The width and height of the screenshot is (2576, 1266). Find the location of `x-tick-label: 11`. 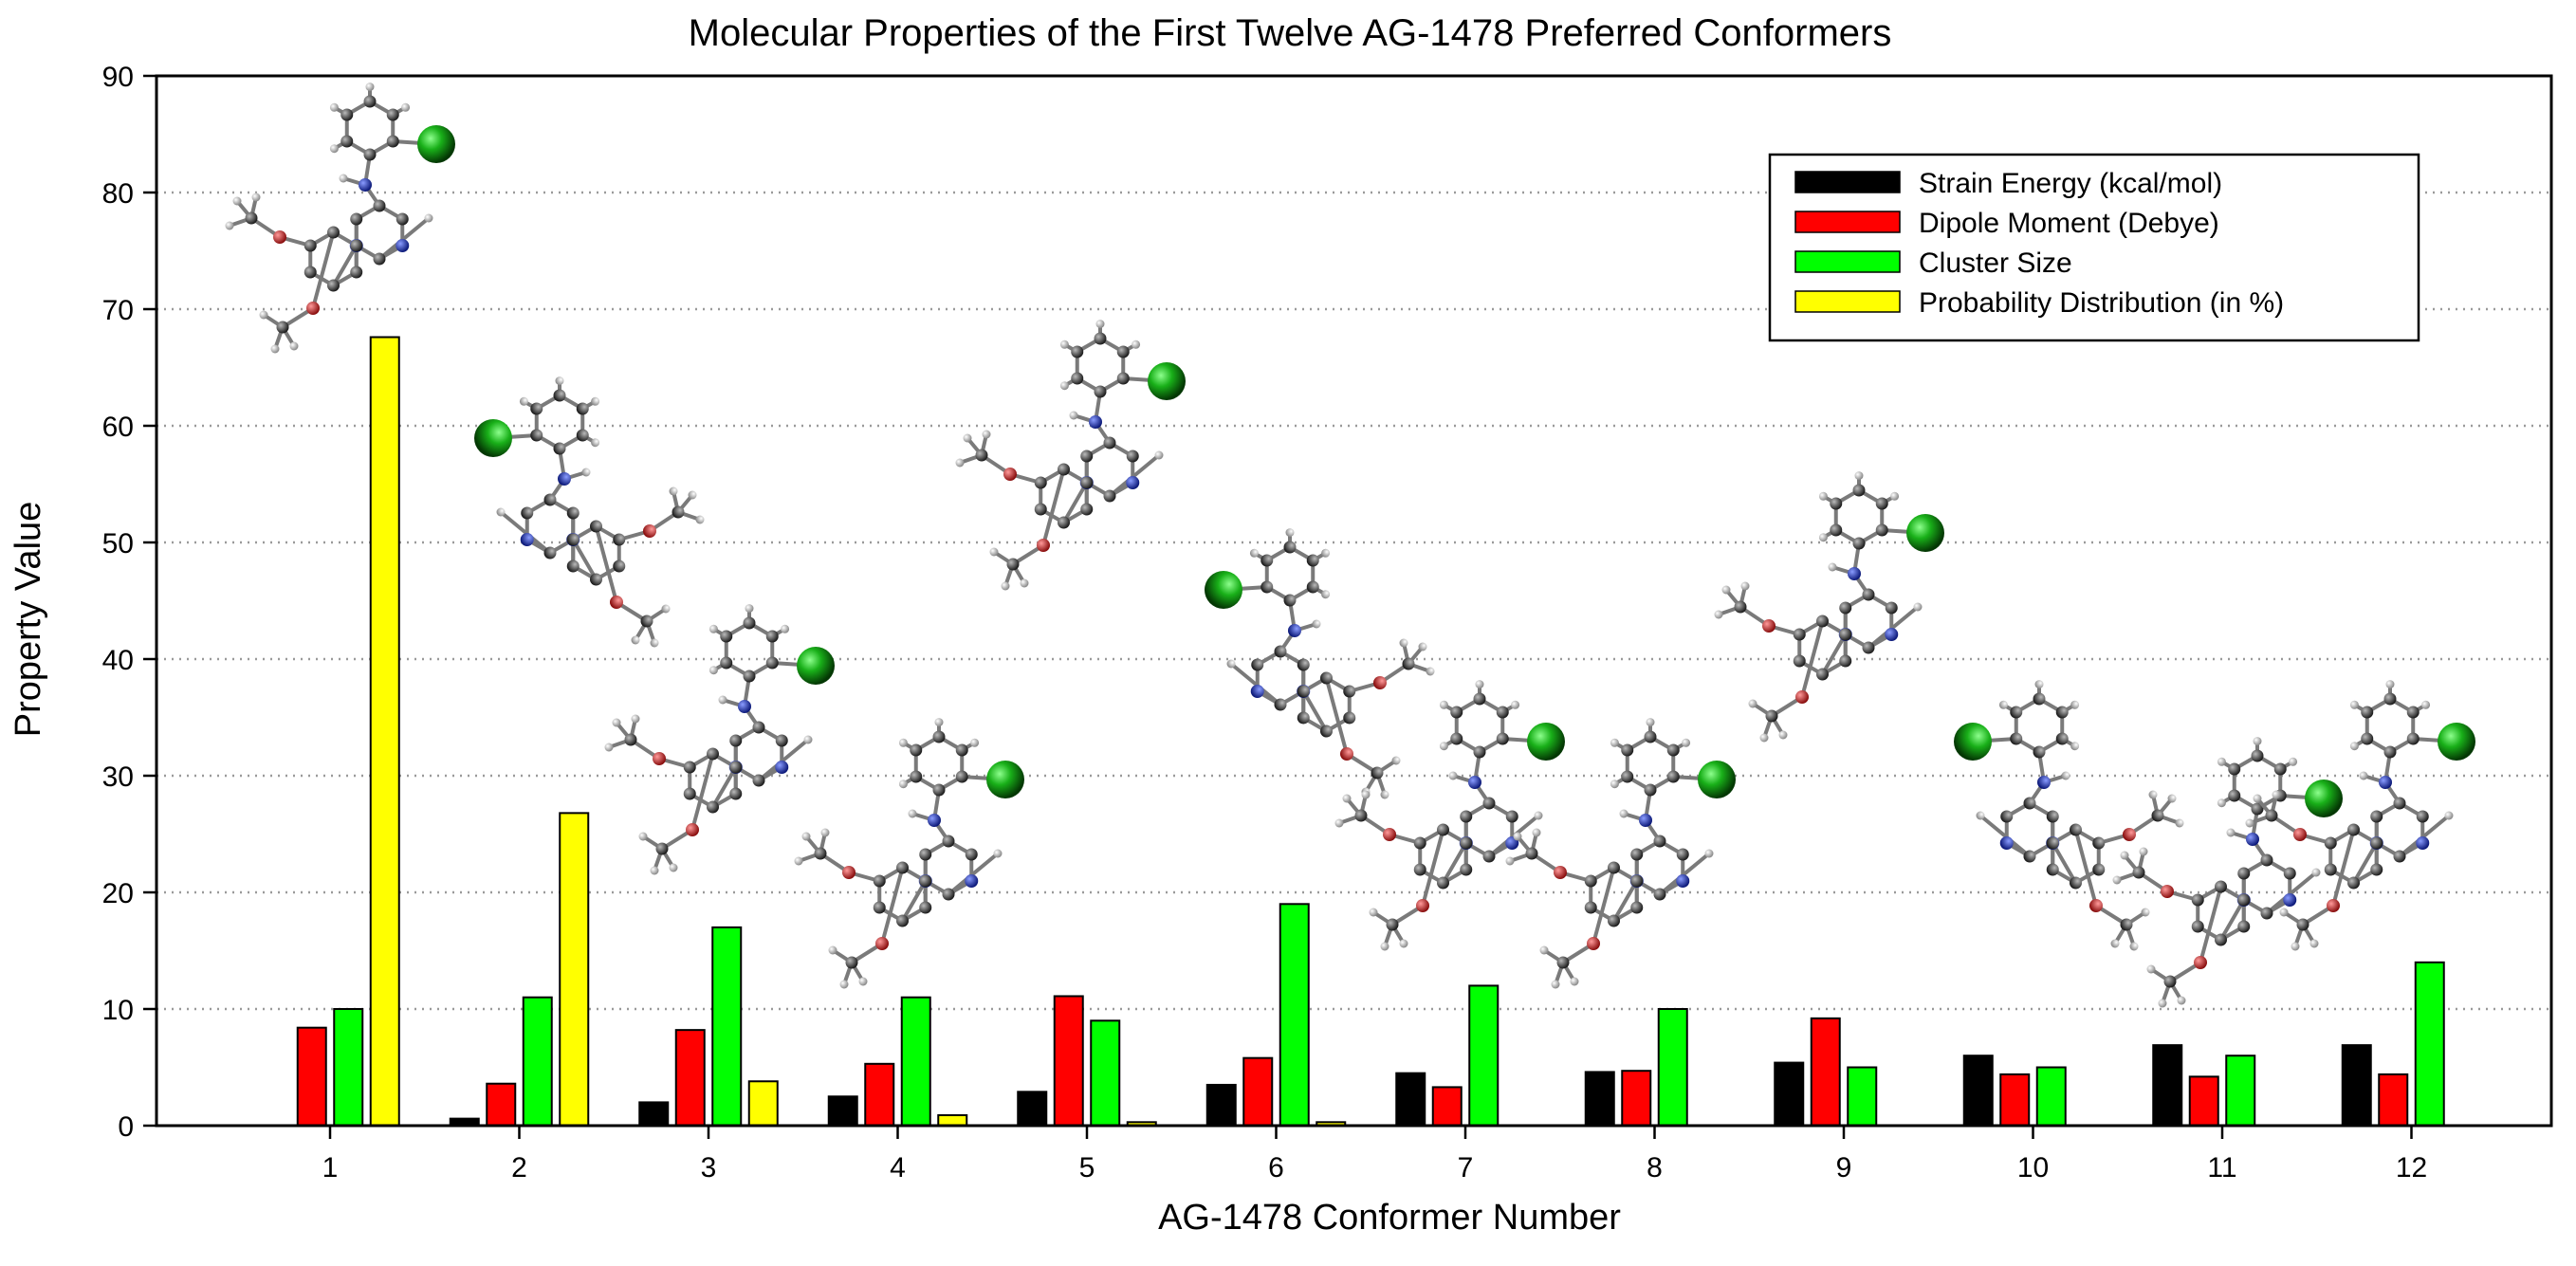

x-tick-label: 11 is located at coordinates (2221, 1168).